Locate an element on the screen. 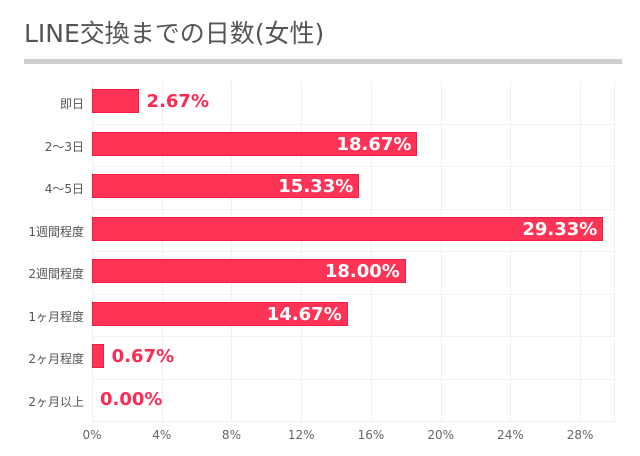  x-tick-label: 20% is located at coordinates (440, 435).